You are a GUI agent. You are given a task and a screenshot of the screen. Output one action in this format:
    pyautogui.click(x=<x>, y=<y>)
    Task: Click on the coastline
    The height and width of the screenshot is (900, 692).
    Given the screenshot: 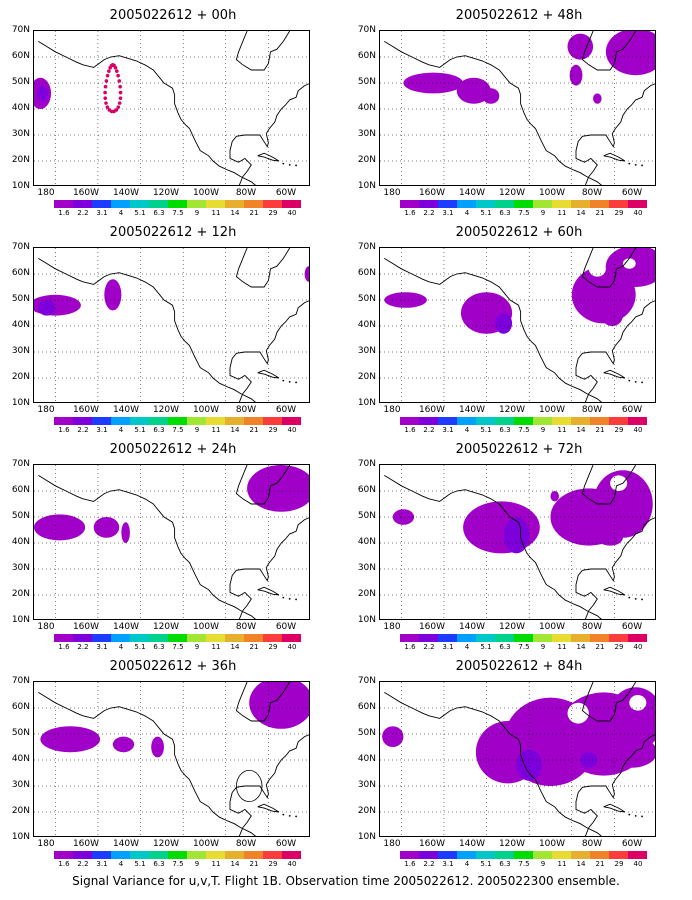 What is the action you would take?
    pyautogui.click(x=173, y=542)
    